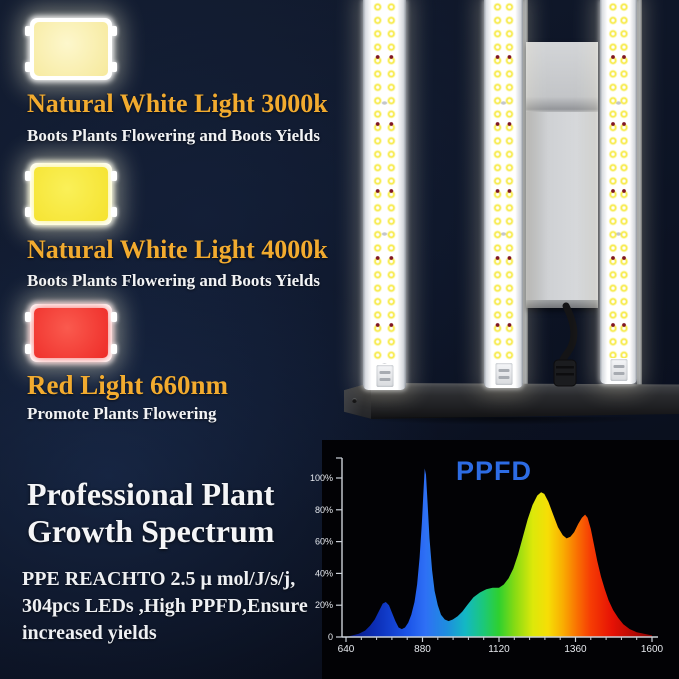 This screenshot has width=679, height=679. What do you see at coordinates (575, 649) in the screenshot?
I see `svg-text: 1360` at bounding box center [575, 649].